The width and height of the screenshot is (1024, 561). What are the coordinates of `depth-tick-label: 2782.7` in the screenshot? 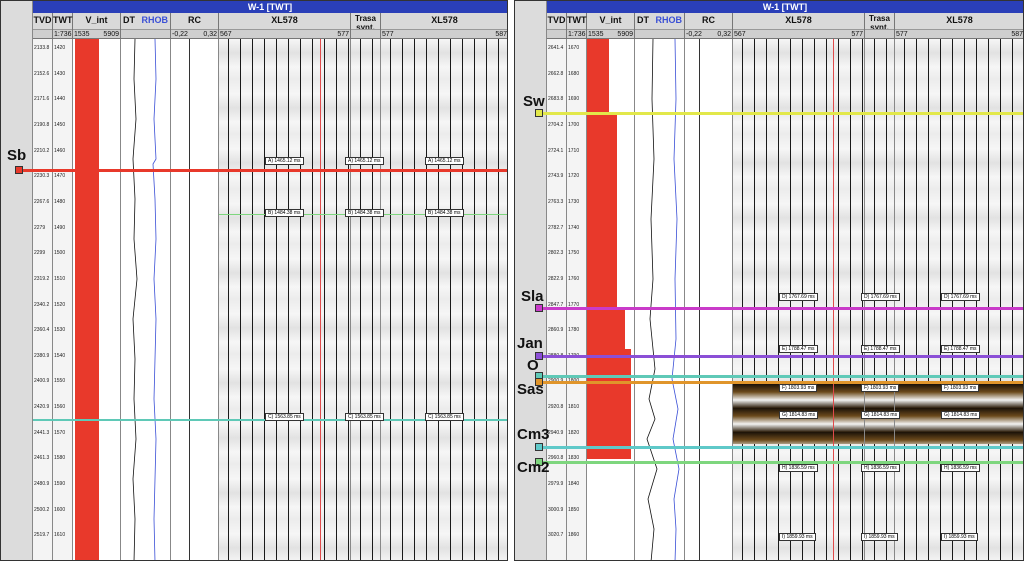 It's located at (556, 227).